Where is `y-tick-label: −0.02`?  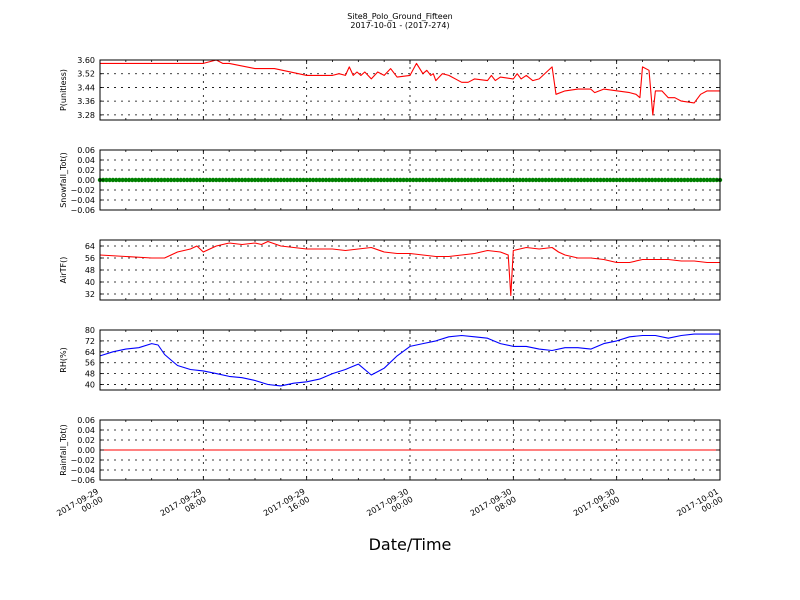 y-tick-label: −0.02 is located at coordinates (82, 460).